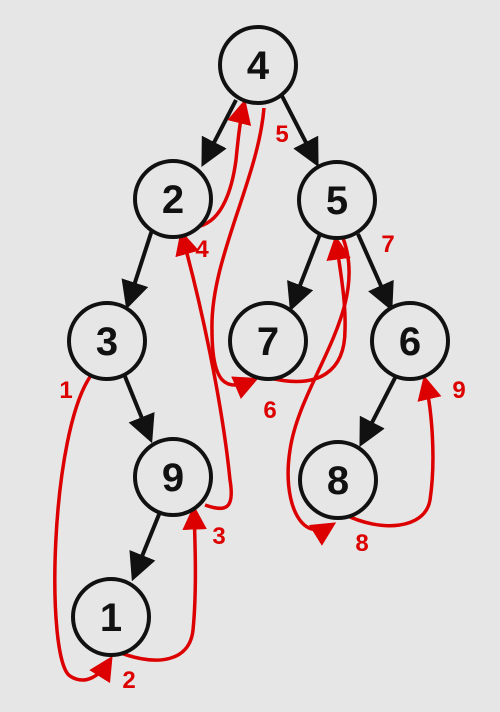  I want to click on step-label-2: 2, so click(128, 680).